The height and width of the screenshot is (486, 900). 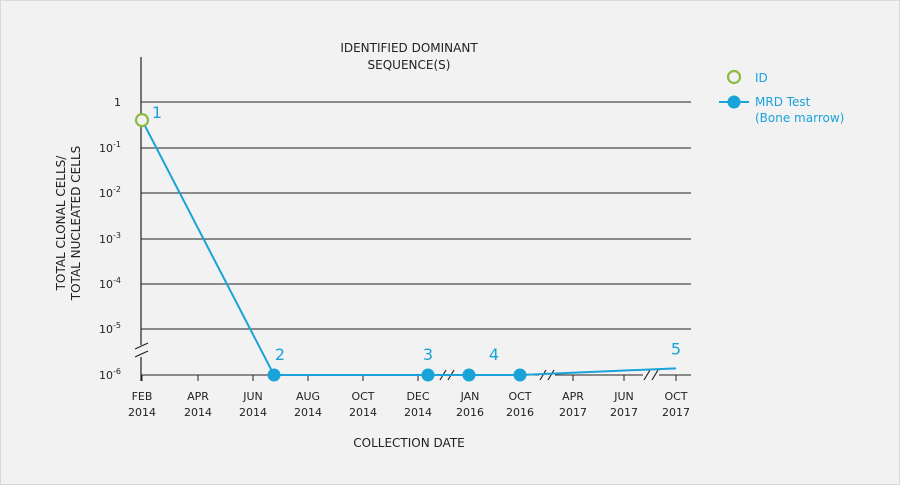 What do you see at coordinates (110, 283) in the screenshot?
I see `y-tick-label: 10⁻⁴` at bounding box center [110, 283].